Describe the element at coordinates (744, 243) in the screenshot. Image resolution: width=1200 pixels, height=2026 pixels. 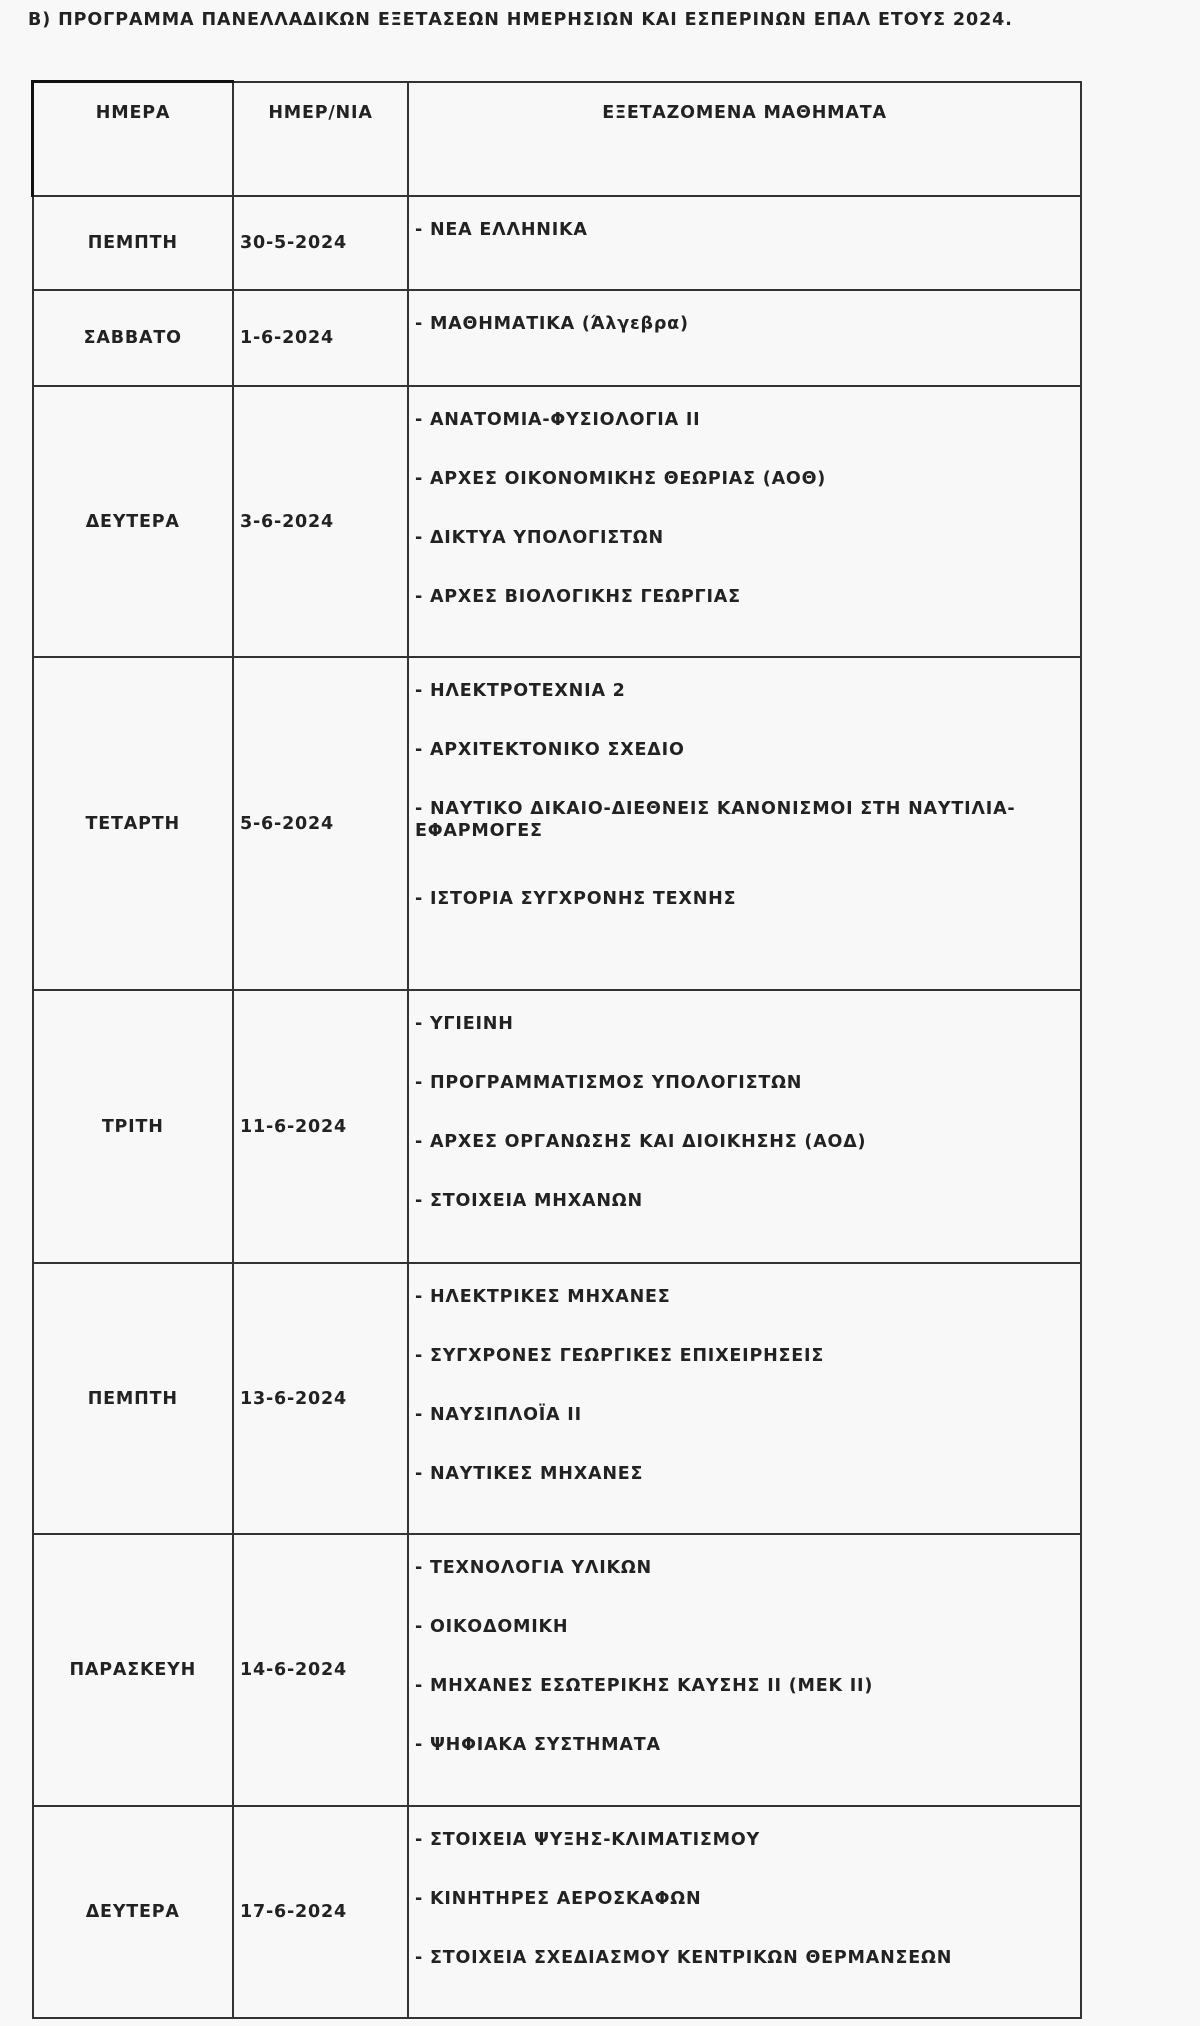
I see `subjects-cell: - ΝΕΑ ΕΛΛΗΝΙΚΑ` at that location.